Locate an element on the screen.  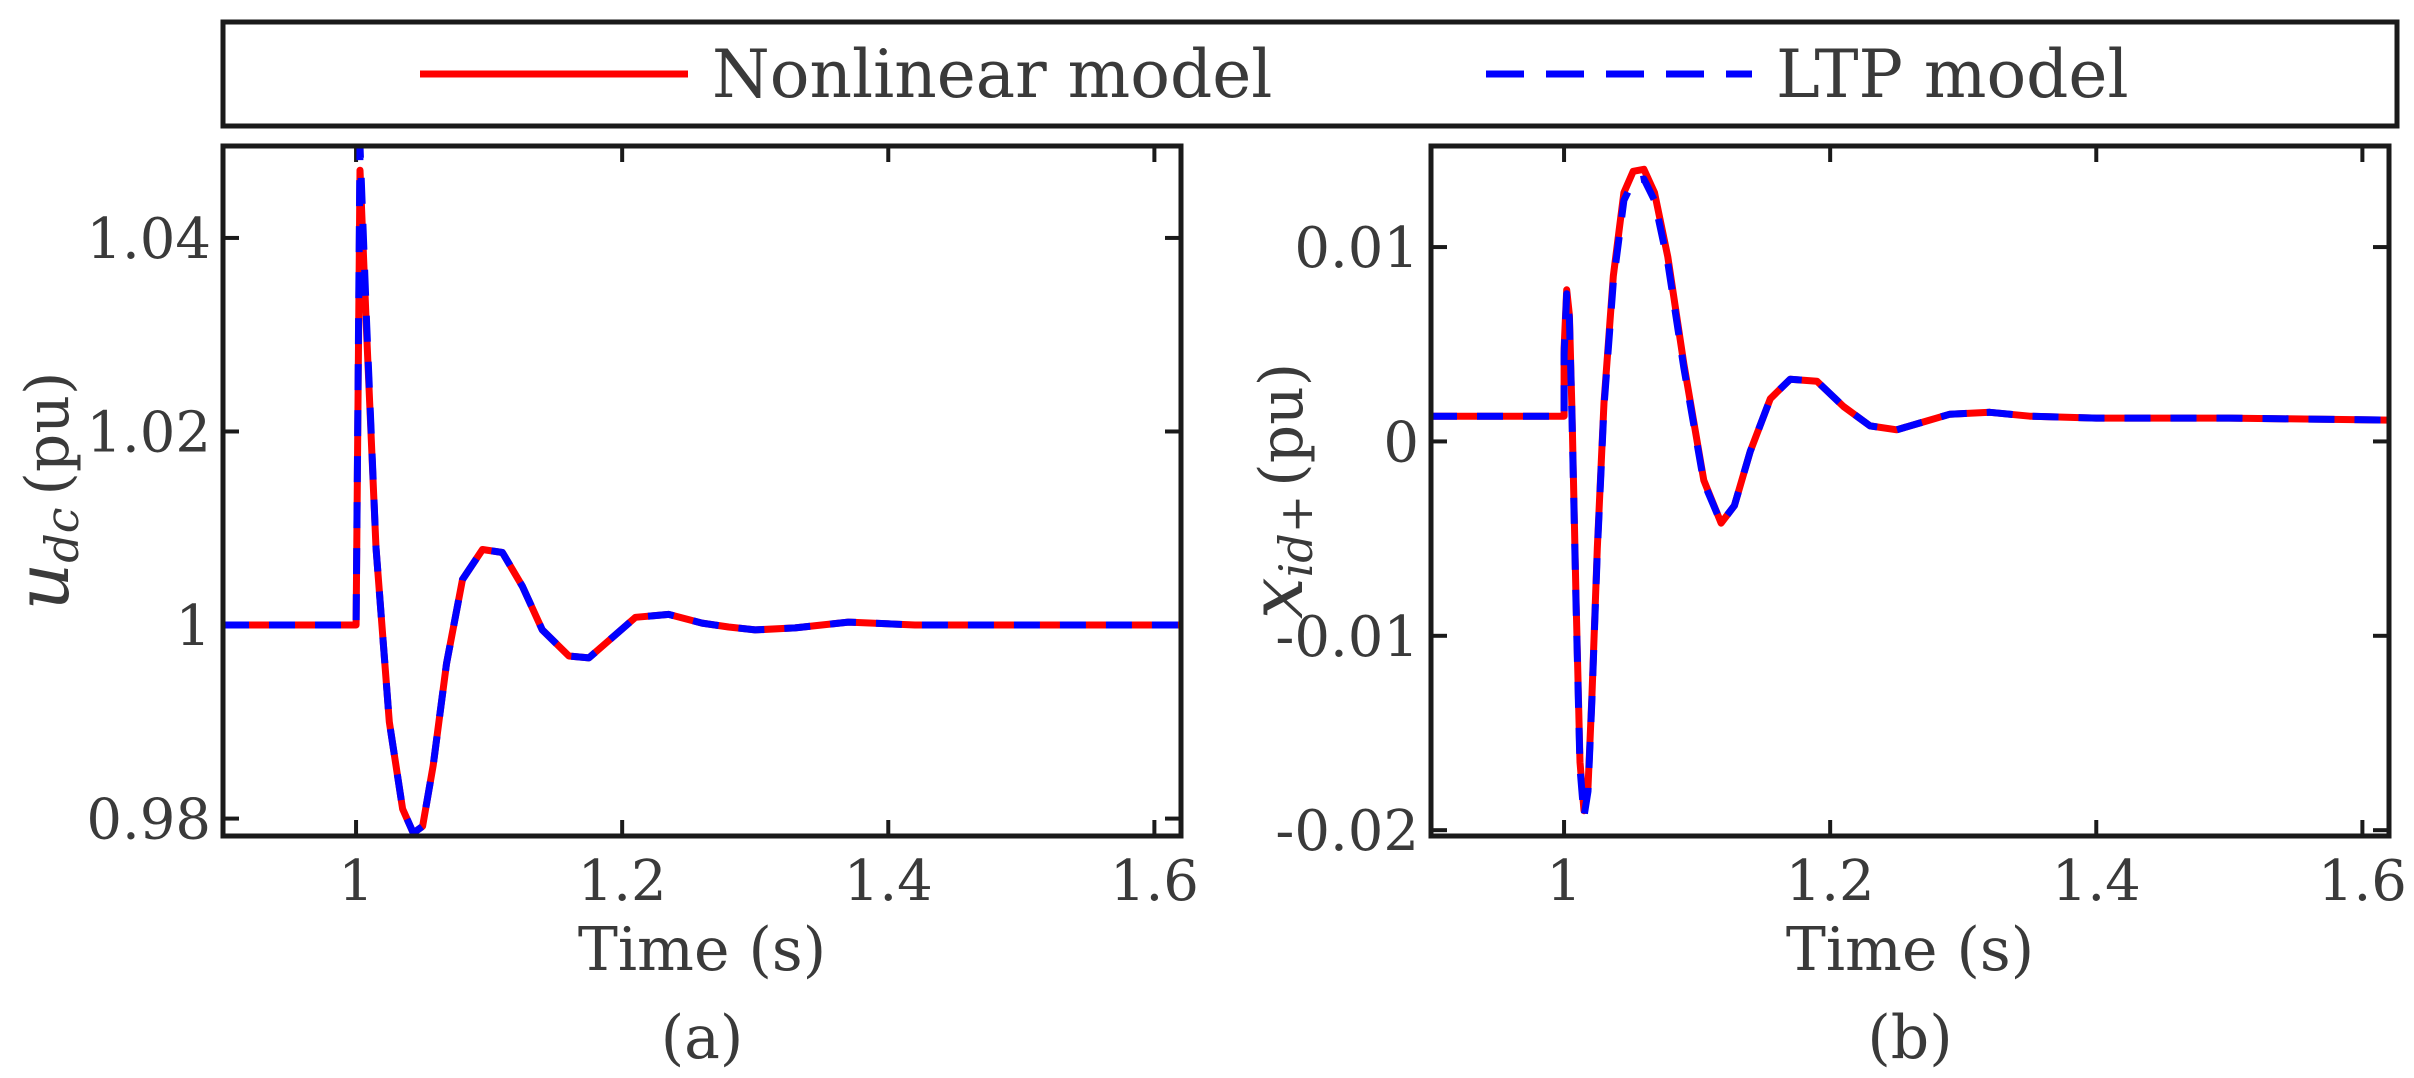
panel-a-xtick-label: 1.4 is located at coordinates (888, 881).